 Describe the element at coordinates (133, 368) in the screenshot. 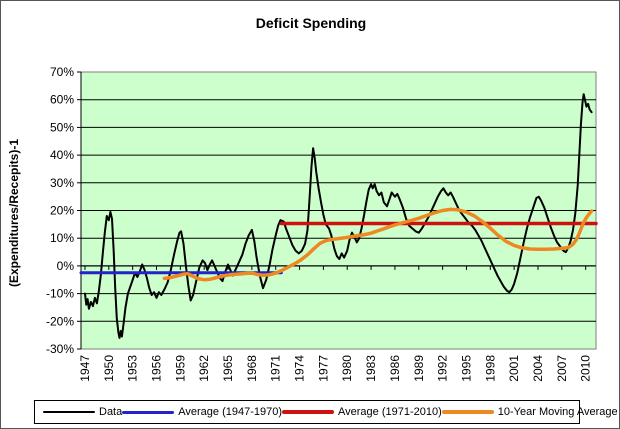

I see `x-tick-label: 1953` at that location.